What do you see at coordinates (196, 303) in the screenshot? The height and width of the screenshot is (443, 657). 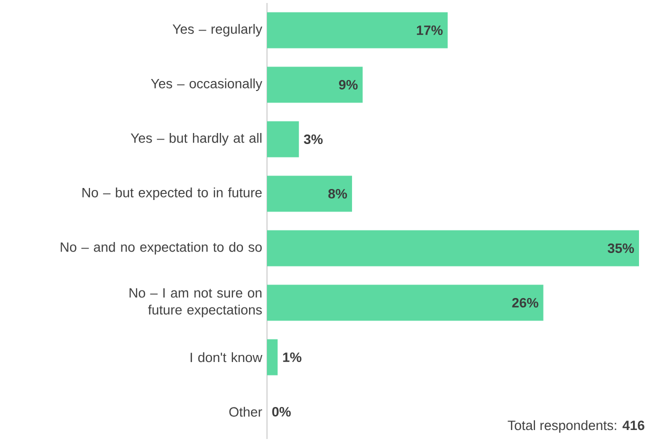 I see `y-tick-label: No – I am not sure on future expectations` at bounding box center [196, 303].